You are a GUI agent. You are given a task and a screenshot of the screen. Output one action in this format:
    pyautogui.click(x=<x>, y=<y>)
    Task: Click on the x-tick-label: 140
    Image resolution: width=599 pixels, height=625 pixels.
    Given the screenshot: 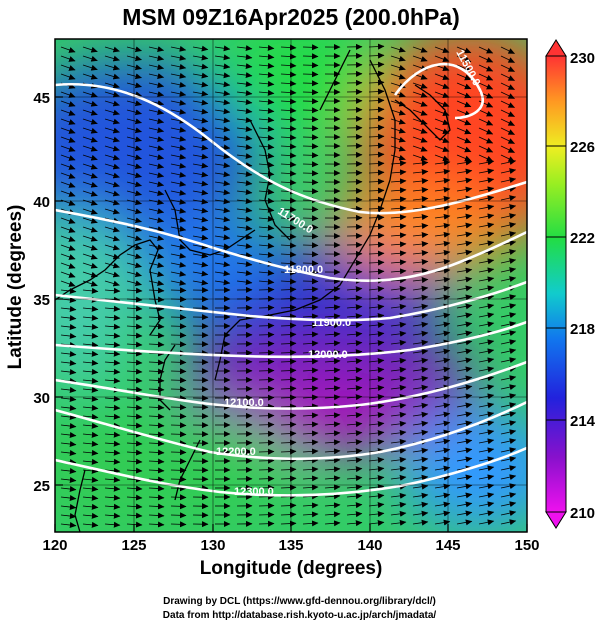 What is the action you would take?
    pyautogui.click(x=369, y=545)
    